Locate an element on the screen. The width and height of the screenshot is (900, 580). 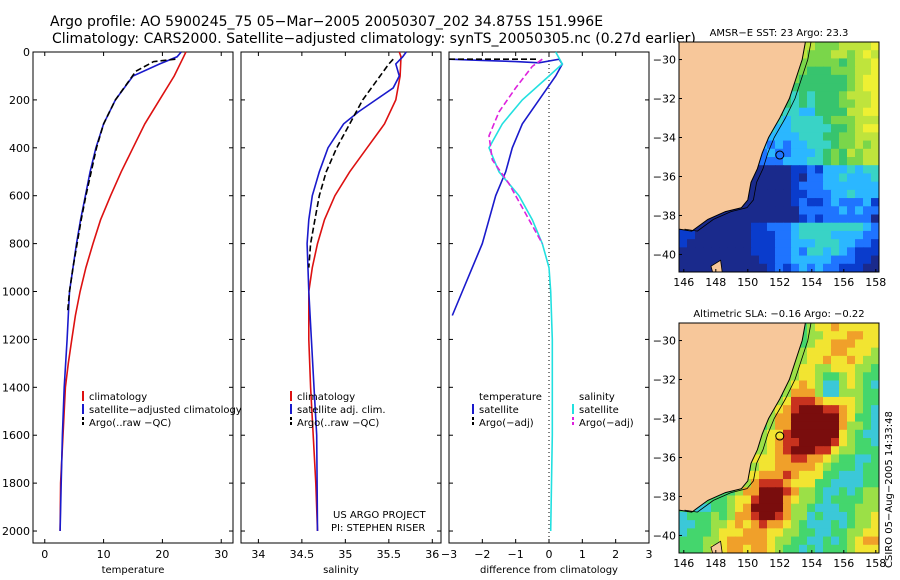
legend-label: satellite adj. clim. is located at coordinates (341, 410).